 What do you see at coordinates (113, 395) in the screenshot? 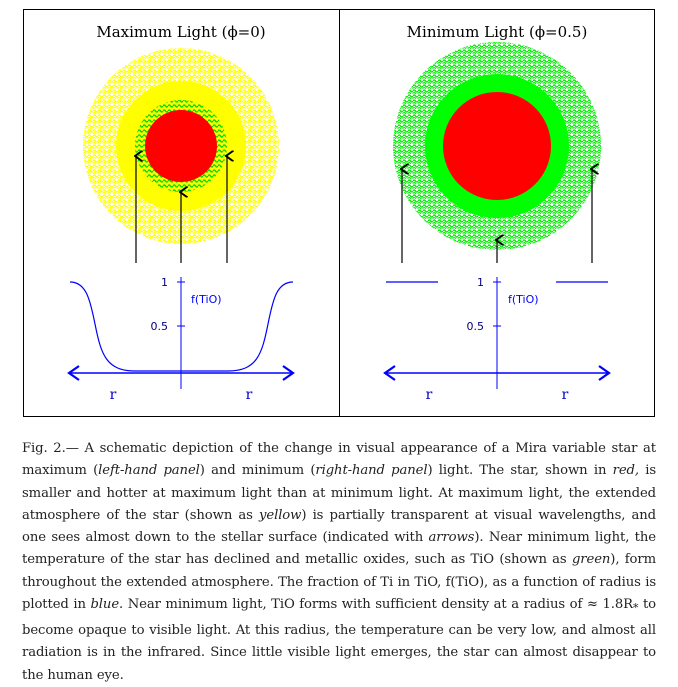
I see `left-r-label-left: r` at bounding box center [113, 395].